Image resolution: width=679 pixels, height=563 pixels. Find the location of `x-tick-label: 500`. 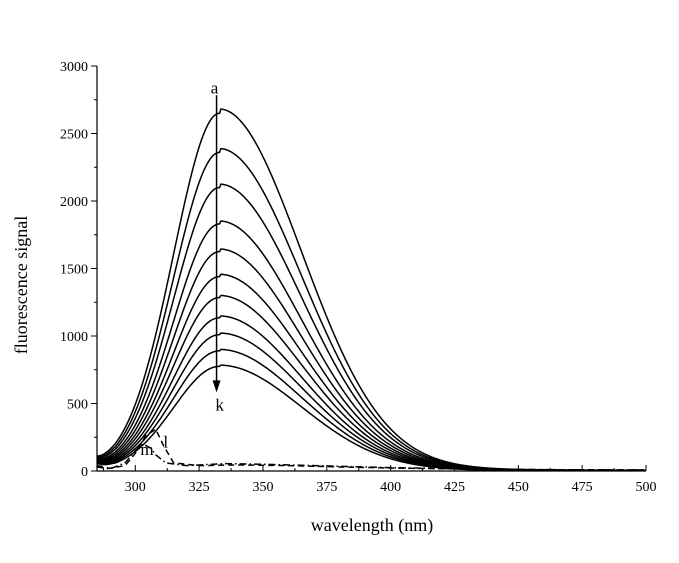

x-tick-label: 500 is located at coordinates (646, 487).